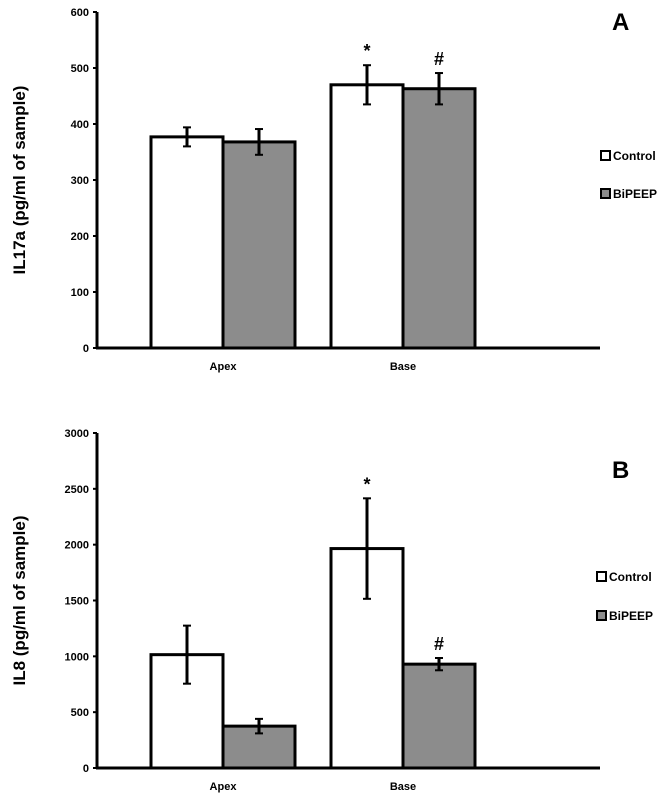 The image size is (666, 799). Describe the element at coordinates (80, 125) in the screenshot. I see `y-tick-label: 400` at that location.